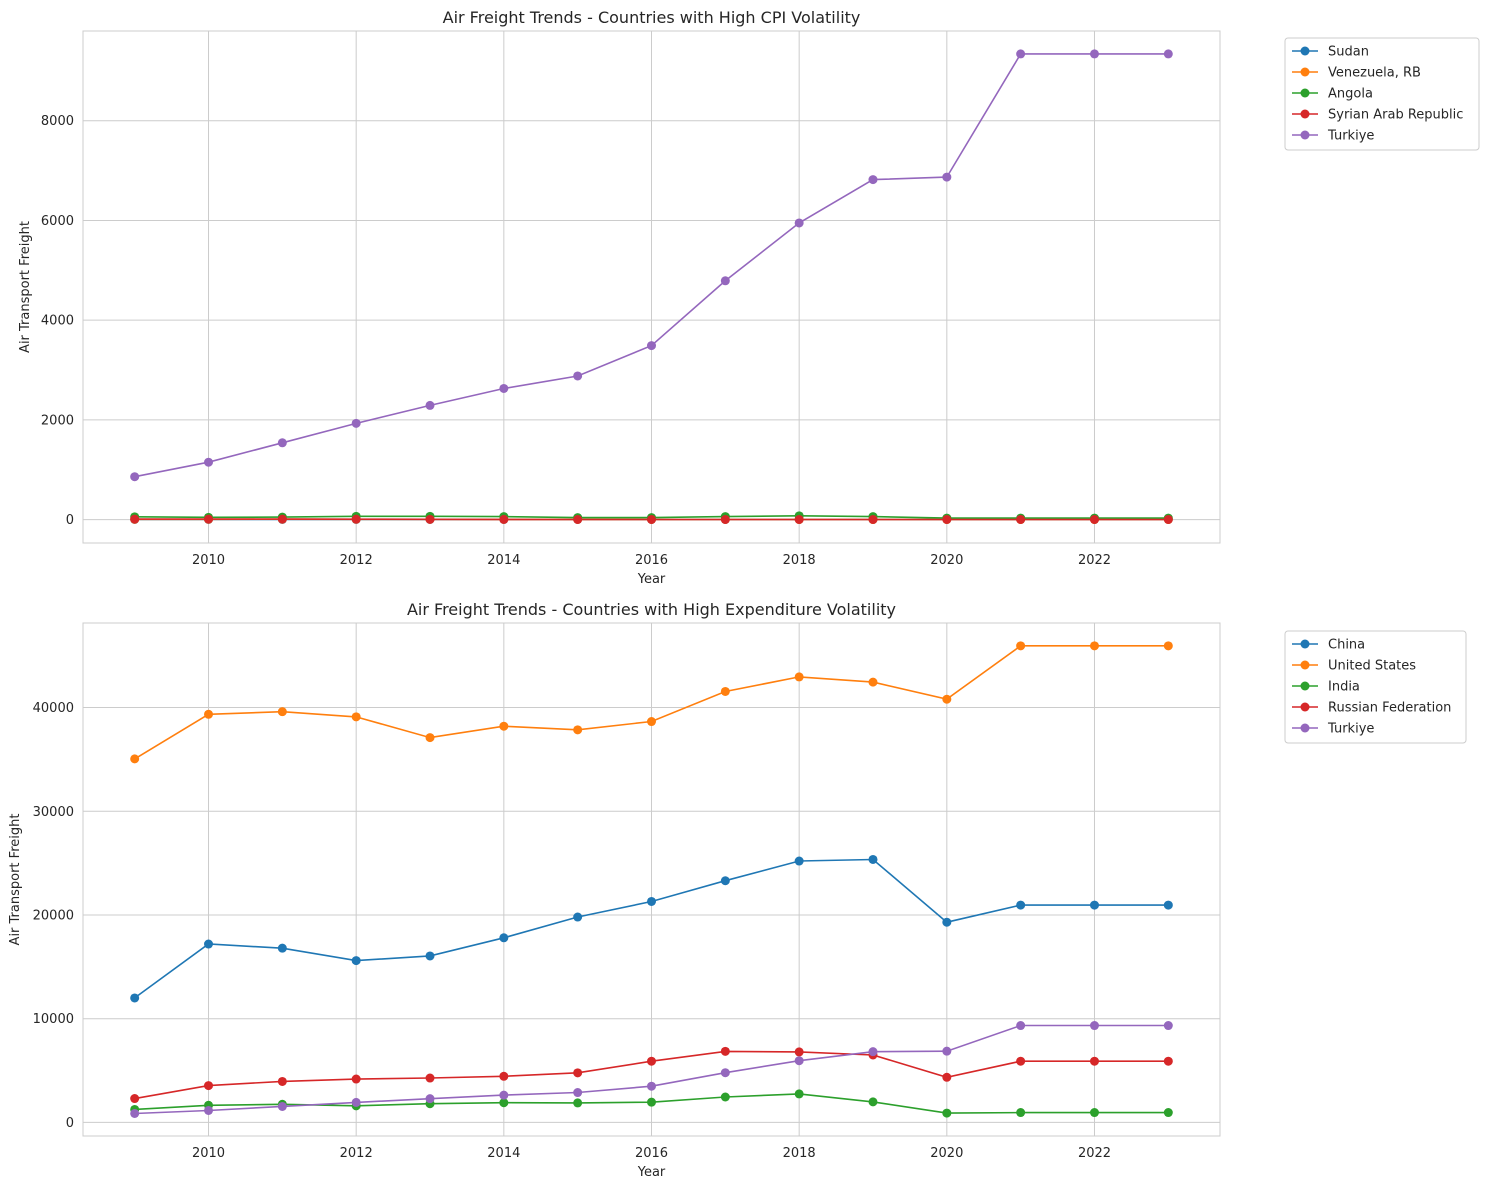 This screenshot has width=1488, height=1189. Describe the element at coordinates (1372, 666) in the screenshot. I see `legend-entry: United States` at that location.